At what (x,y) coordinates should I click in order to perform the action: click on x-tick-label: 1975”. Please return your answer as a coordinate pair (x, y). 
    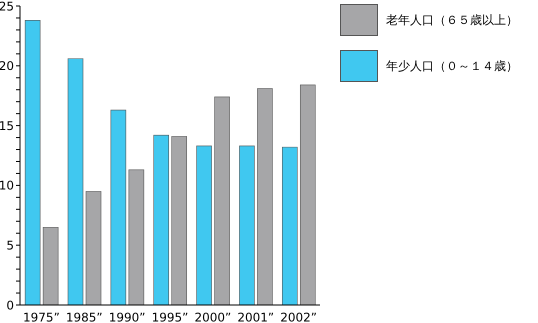
    Looking at the image, I should click on (41, 316).